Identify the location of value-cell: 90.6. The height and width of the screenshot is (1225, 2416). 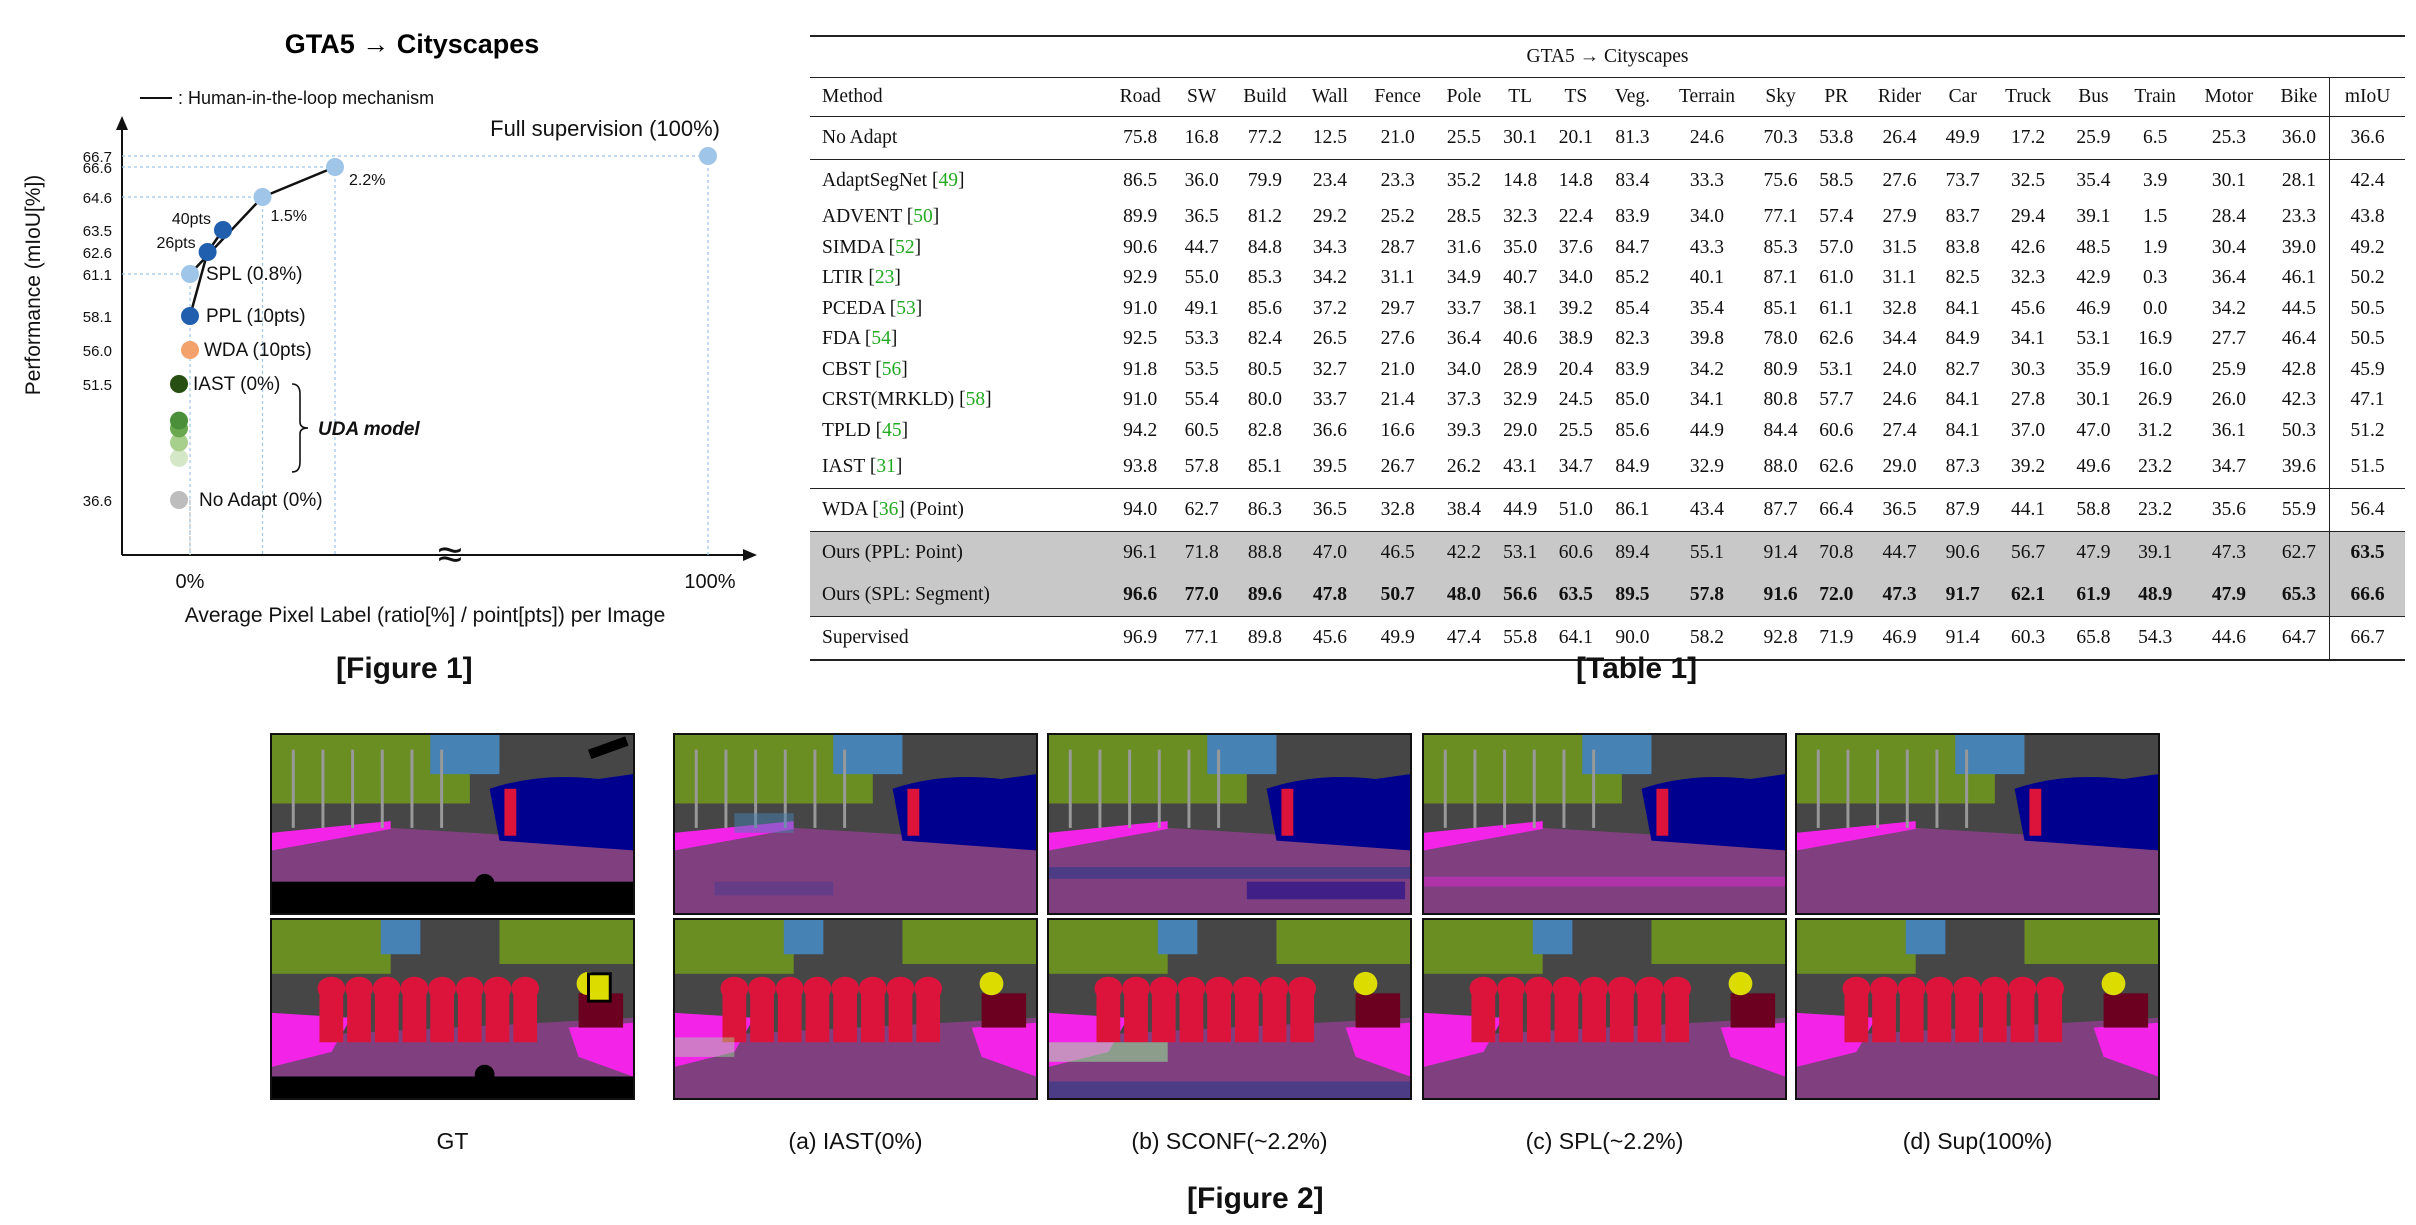
(1140, 247).